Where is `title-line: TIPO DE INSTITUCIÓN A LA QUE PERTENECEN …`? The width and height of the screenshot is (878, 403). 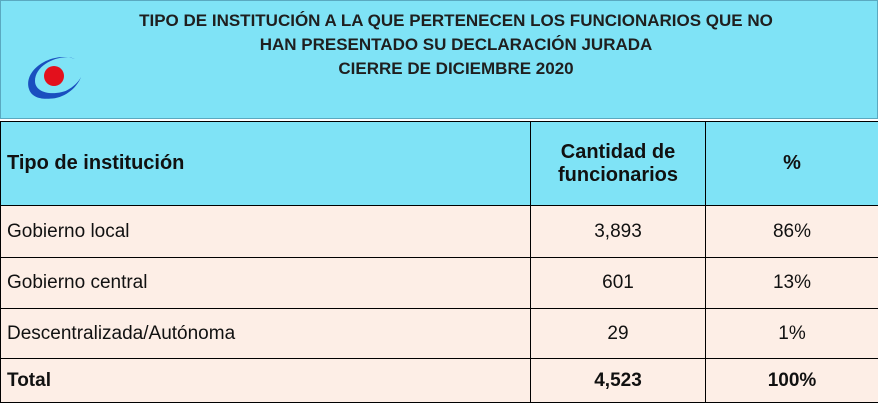 title-line: TIPO DE INSTITUCIÓN A LA QUE PERTENECEN … is located at coordinates (456, 20).